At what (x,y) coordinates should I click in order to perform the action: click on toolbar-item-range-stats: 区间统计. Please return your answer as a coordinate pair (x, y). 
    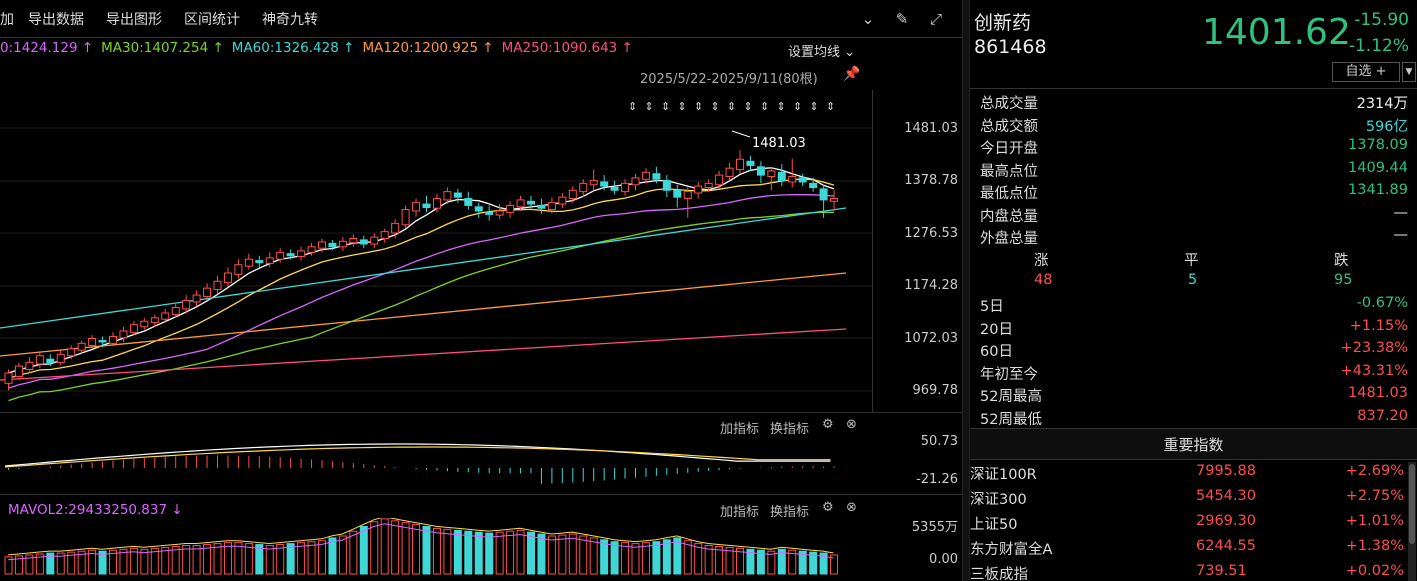
    Looking at the image, I should click on (212, 20).